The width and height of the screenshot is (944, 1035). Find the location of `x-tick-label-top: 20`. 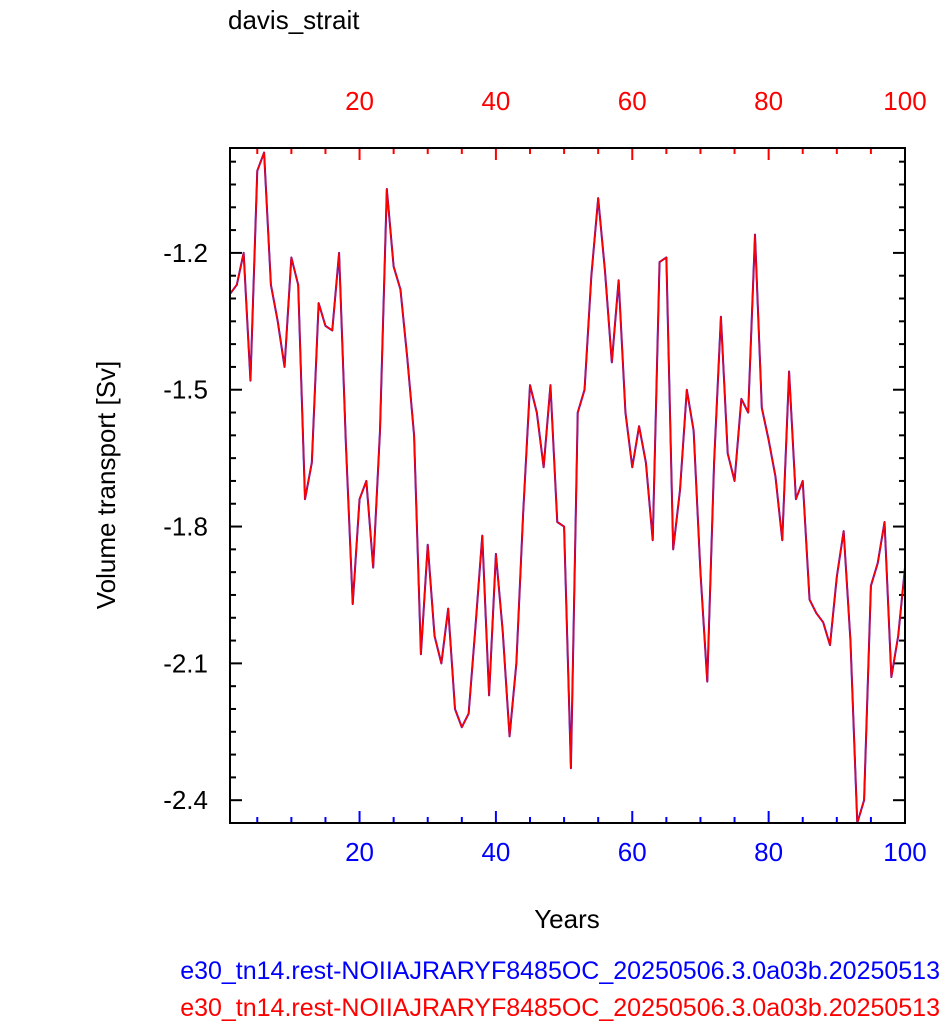

x-tick-label-top: 20 is located at coordinates (359, 101).